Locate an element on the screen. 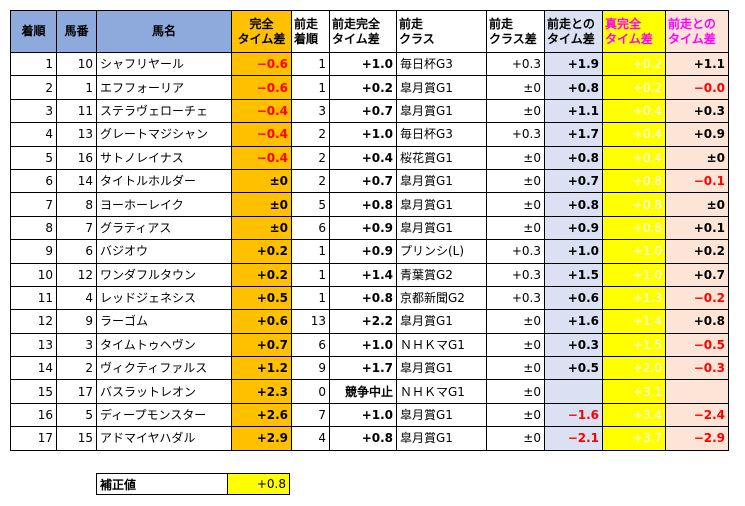 Image resolution: width=745 pixels, height=506 pixels. cell-prev-class: プリンシ(L) is located at coordinates (441, 251).